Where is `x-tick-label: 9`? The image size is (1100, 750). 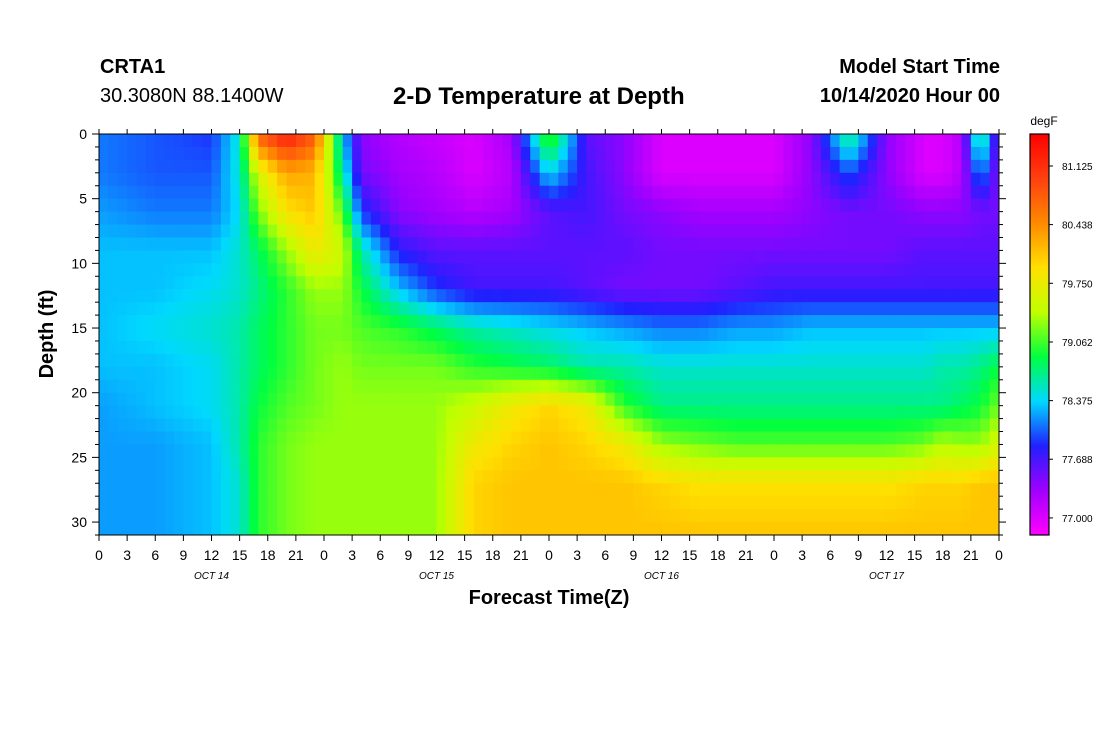
x-tick-label: 9 is located at coordinates (858, 555).